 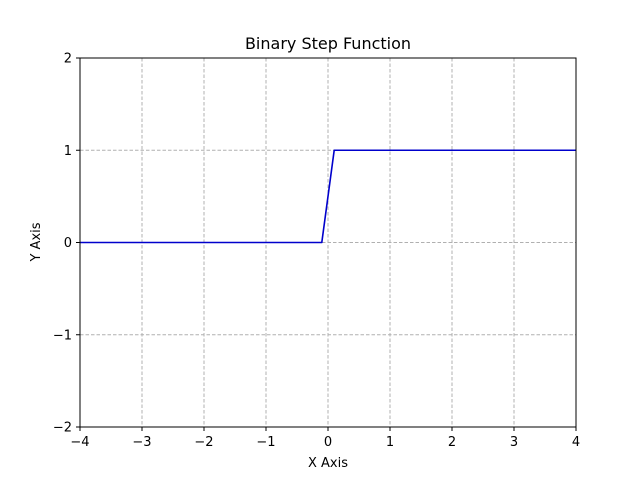 I want to click on x-tick-label-2: −2, so click(x=203, y=442).